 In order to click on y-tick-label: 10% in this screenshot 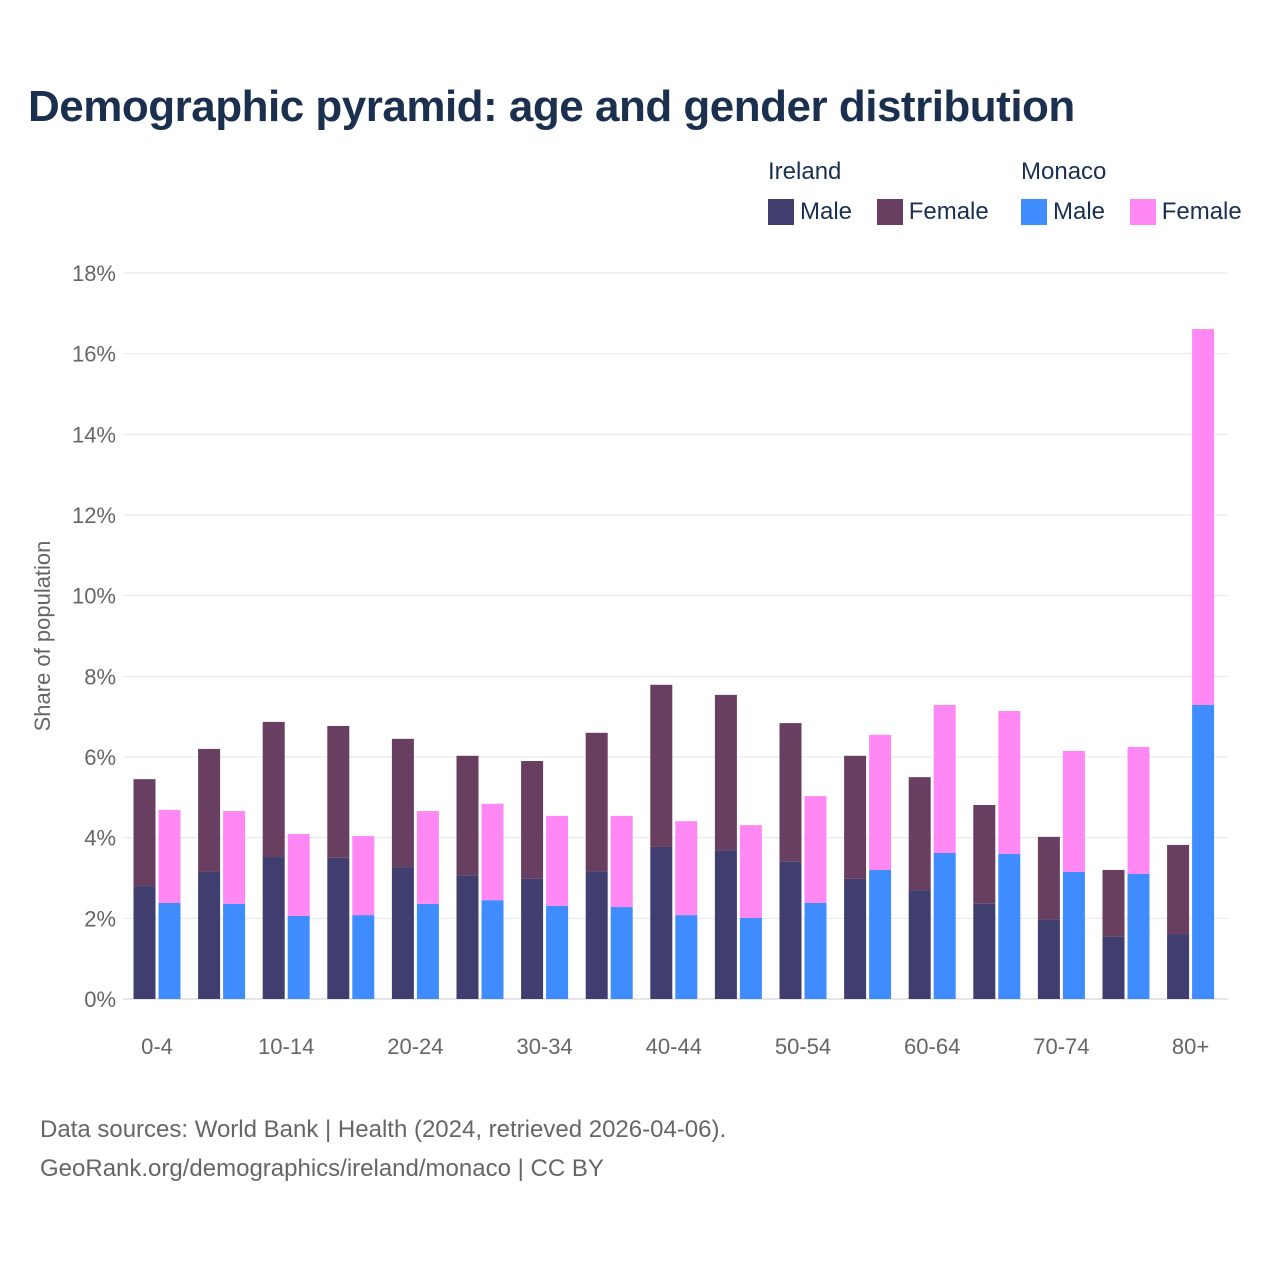, I will do `click(94, 596)`.